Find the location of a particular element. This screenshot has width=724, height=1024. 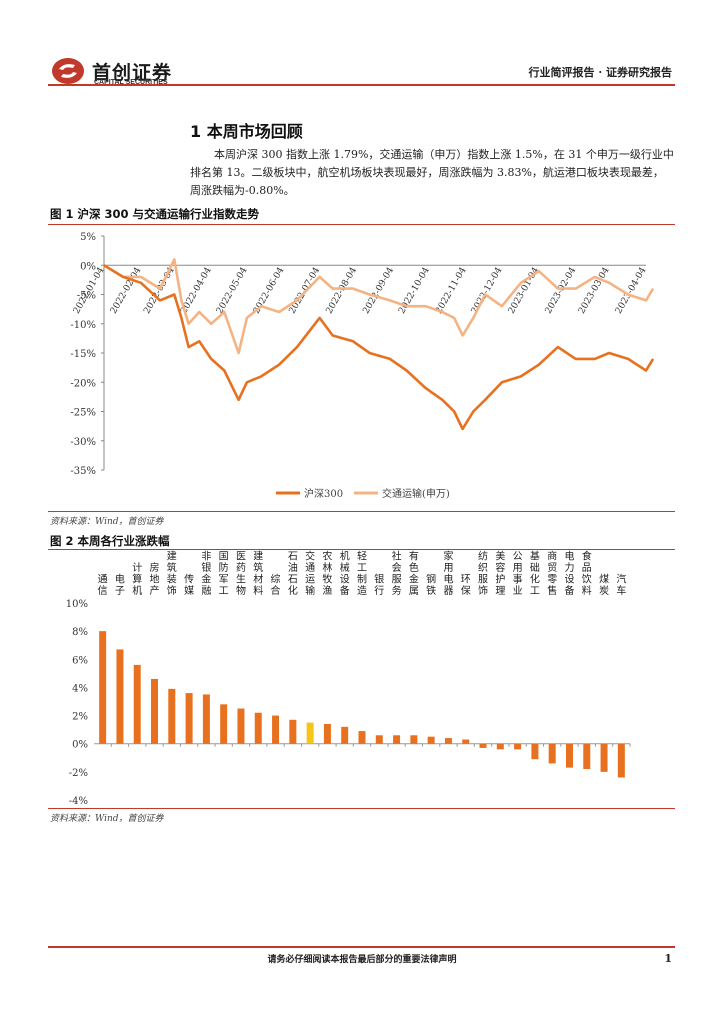

category-label: 建筑装饰 is located at coordinates (172, 573).